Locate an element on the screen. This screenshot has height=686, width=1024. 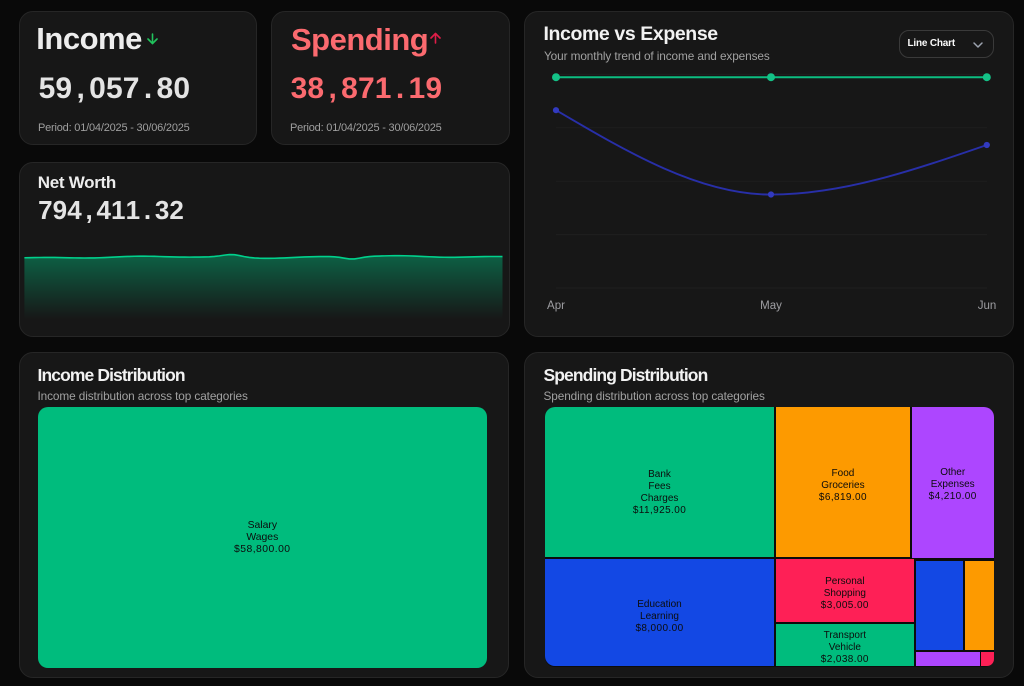
svg-text: May is located at coordinates (771, 306).